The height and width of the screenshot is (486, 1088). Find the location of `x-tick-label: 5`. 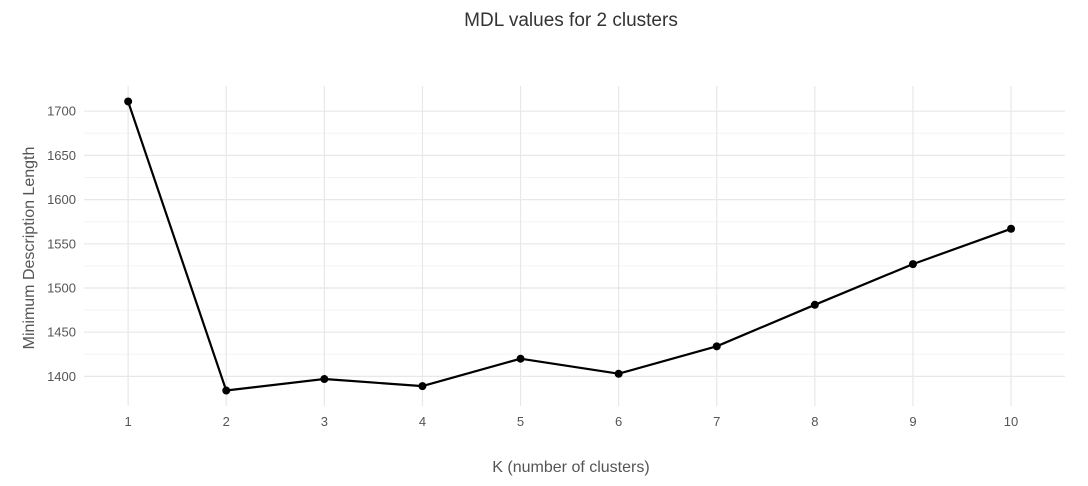

x-tick-label: 5 is located at coordinates (520, 421).